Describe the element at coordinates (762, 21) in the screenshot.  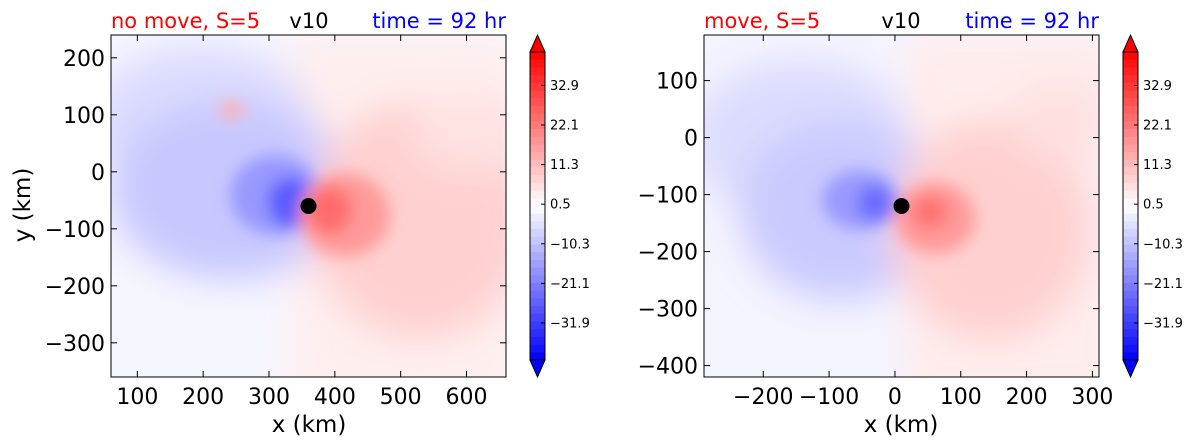
I see `title-left: move, S=5` at that location.